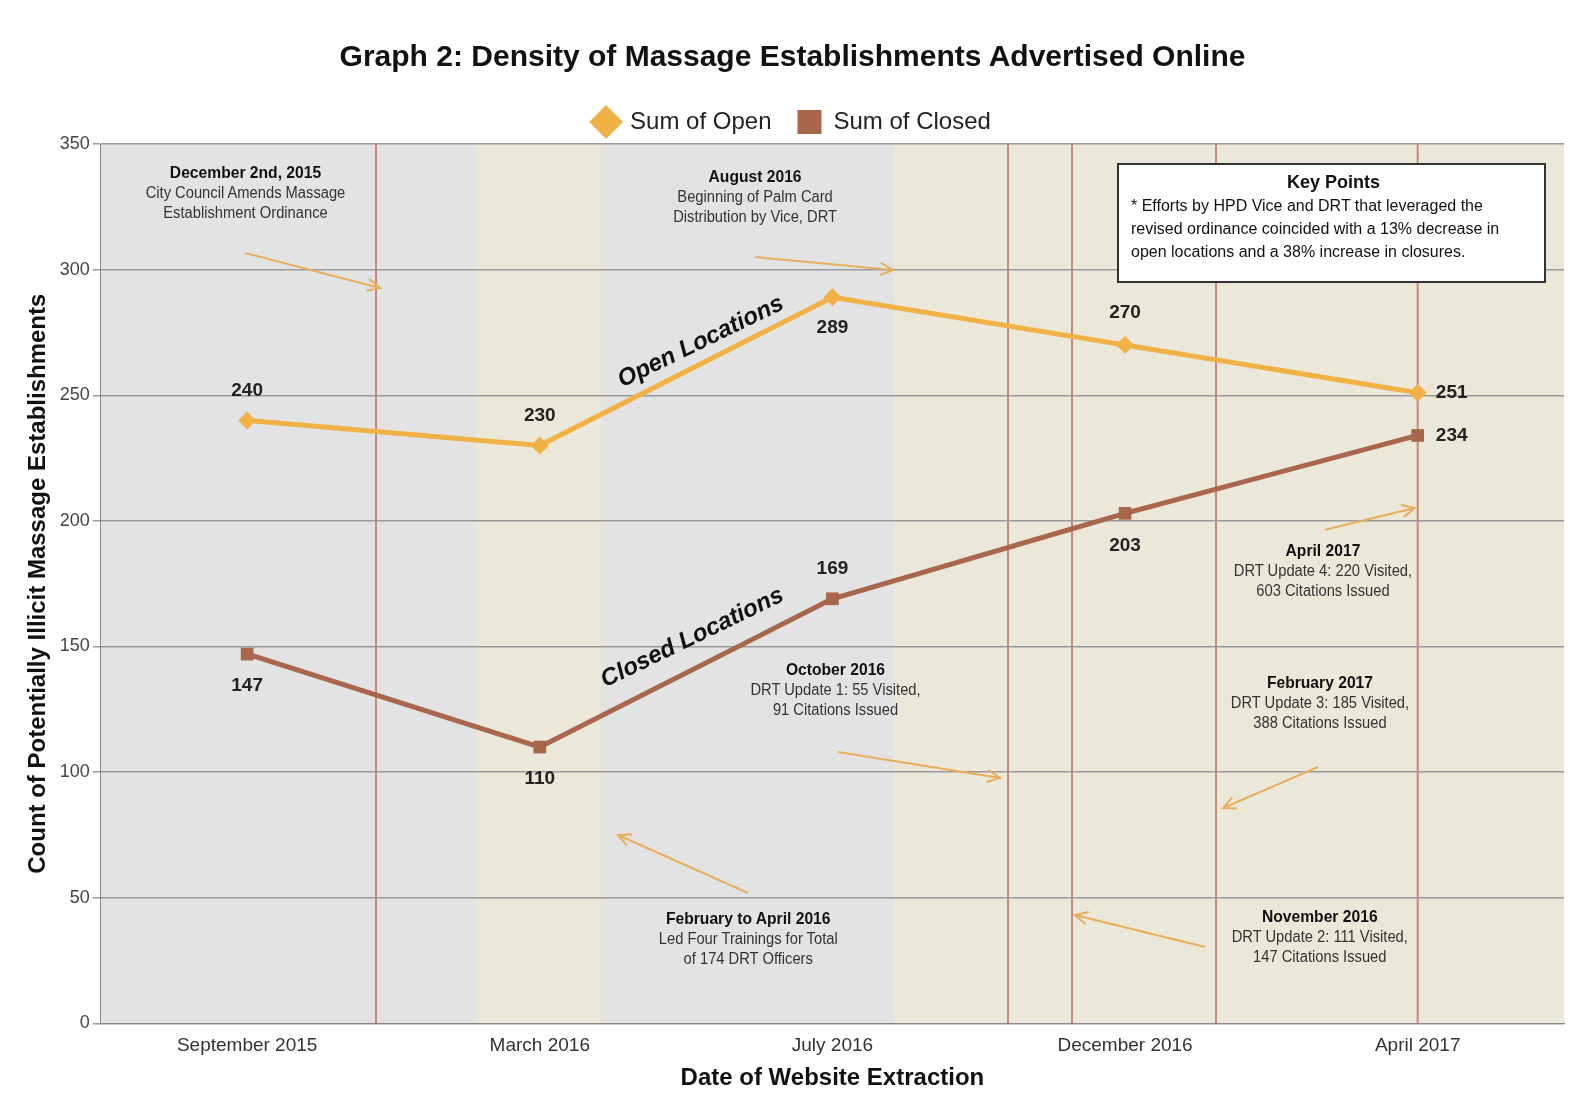  Describe the element at coordinates (701, 120) in the screenshot. I see `legend-label: Sum of Open` at that location.